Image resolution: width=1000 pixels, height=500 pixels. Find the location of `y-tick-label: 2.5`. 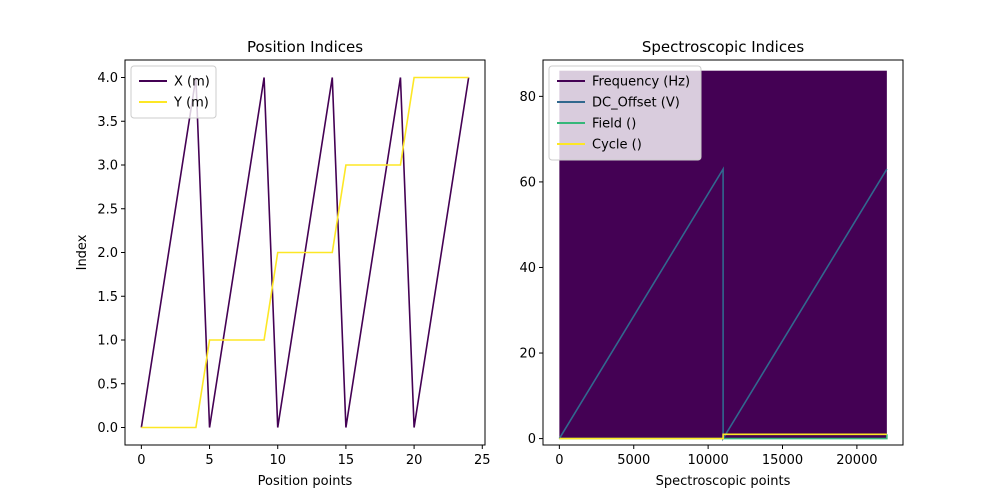

y-tick-label: 2.5 is located at coordinates (107, 209).